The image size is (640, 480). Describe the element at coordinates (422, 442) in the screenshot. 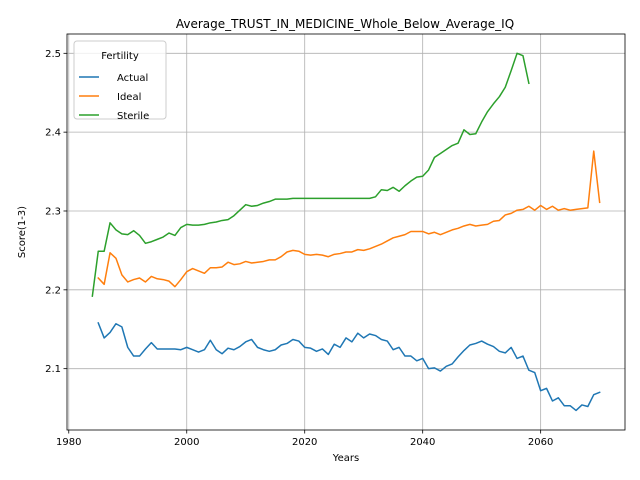

I see `x-tick-label: 2040` at that location.